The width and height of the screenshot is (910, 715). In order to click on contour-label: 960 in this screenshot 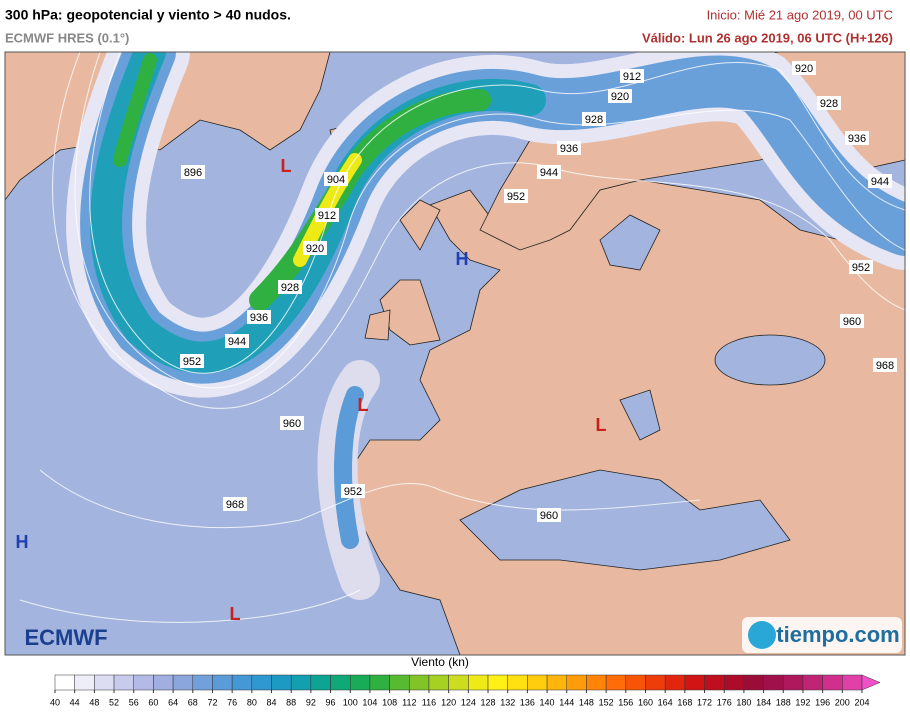, I will do `click(549, 516)`.